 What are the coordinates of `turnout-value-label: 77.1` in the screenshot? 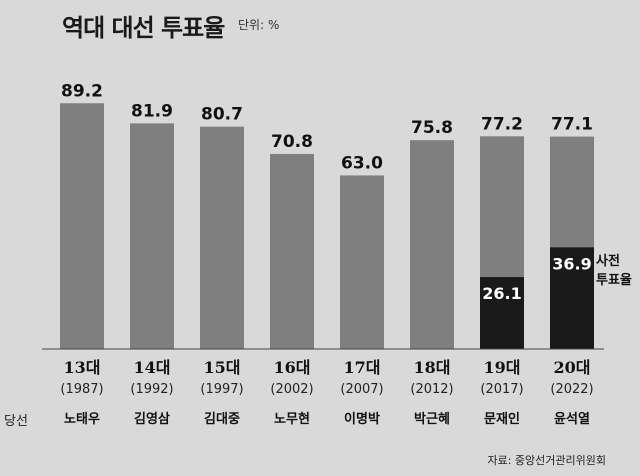 It's located at (572, 125).